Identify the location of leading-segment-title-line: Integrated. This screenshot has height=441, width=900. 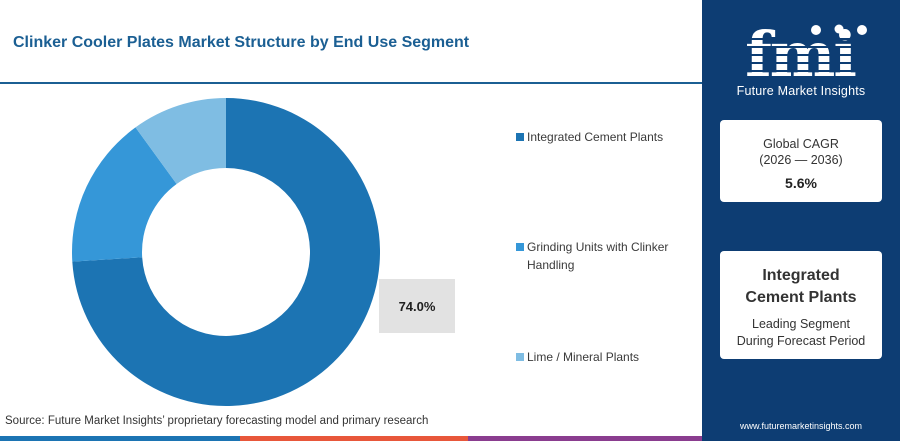
(801, 275).